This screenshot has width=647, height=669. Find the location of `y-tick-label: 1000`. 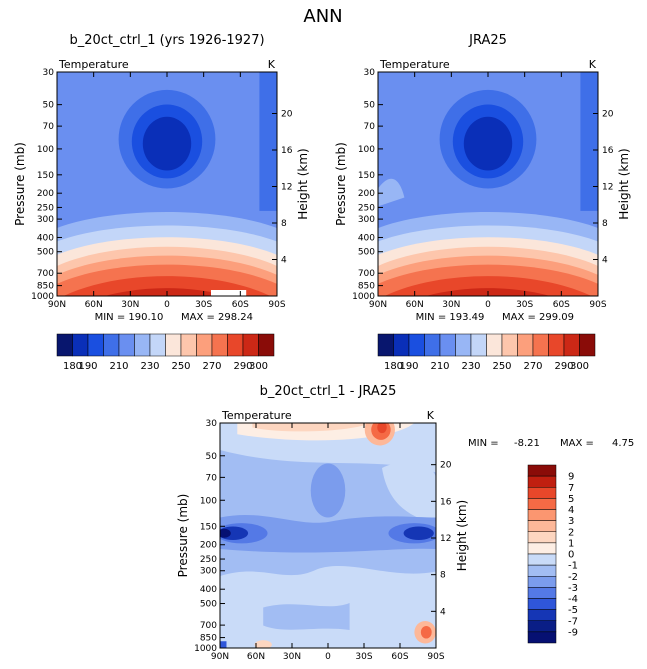

y-tick-label: 1000 is located at coordinates (42, 297).